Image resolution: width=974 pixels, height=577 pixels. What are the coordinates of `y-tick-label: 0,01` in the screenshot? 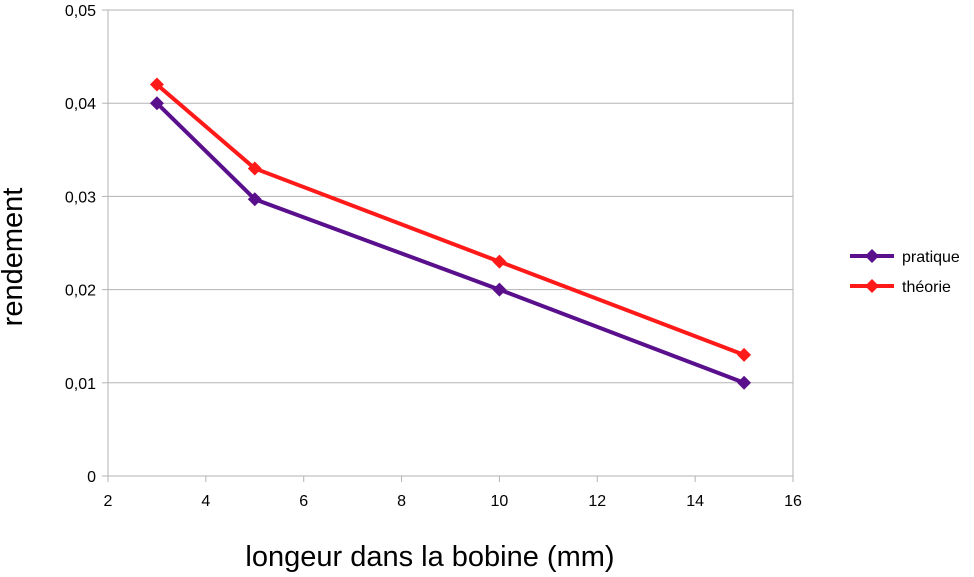 It's located at (80, 384).